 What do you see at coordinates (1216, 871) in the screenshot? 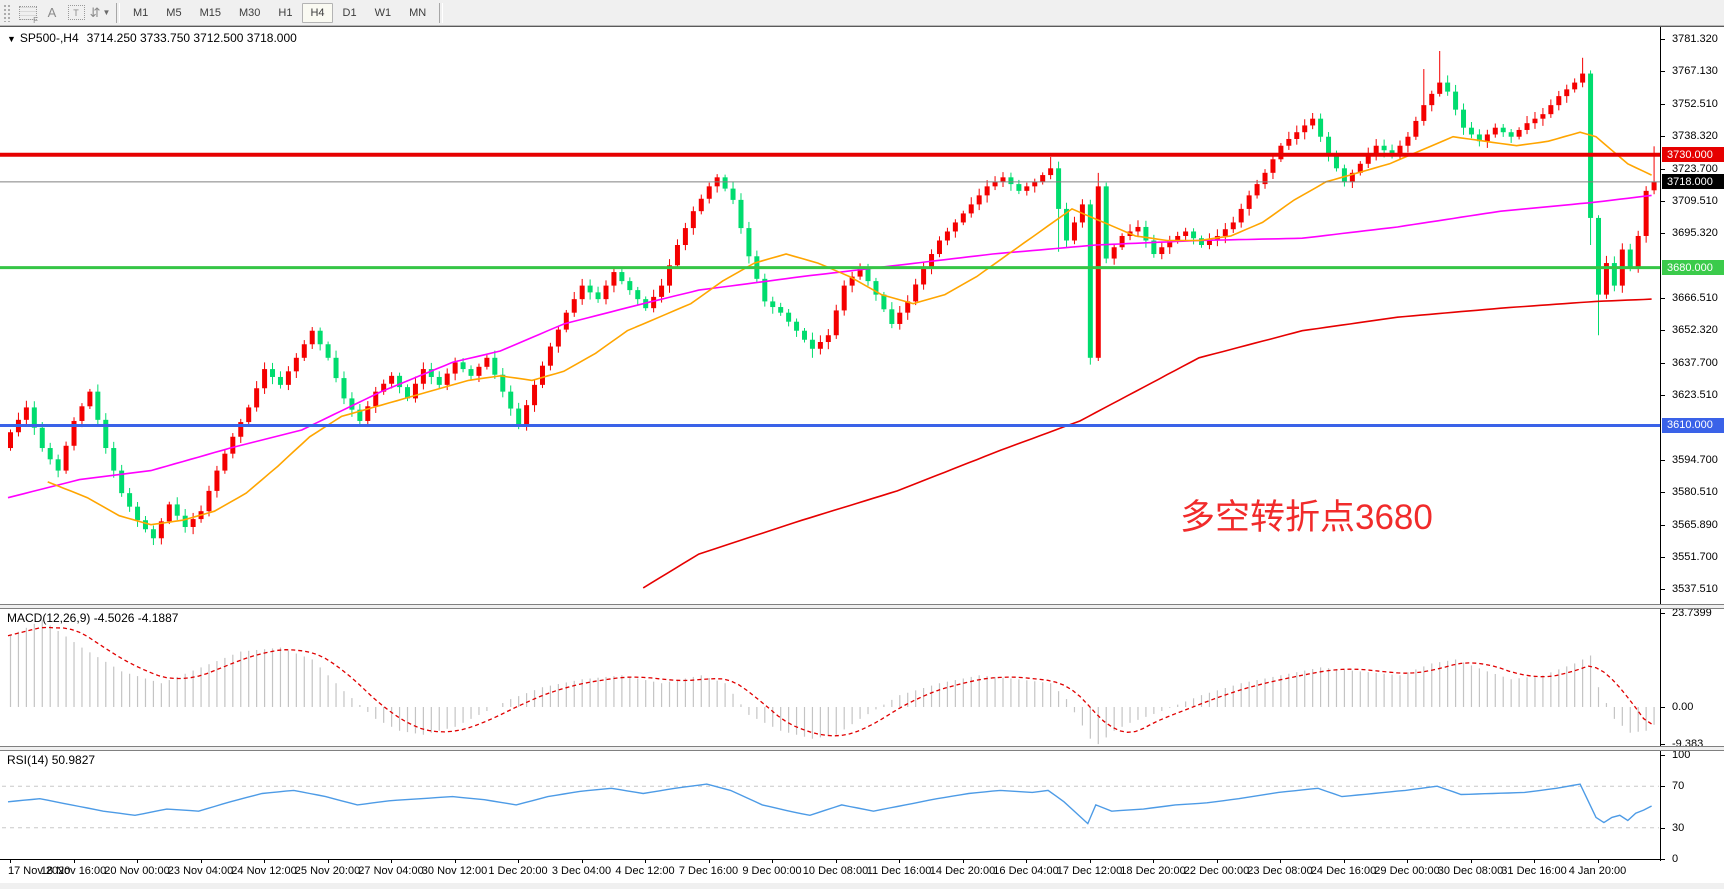
I see `time-axis-label: 22 Dec 00:00` at bounding box center [1216, 871].